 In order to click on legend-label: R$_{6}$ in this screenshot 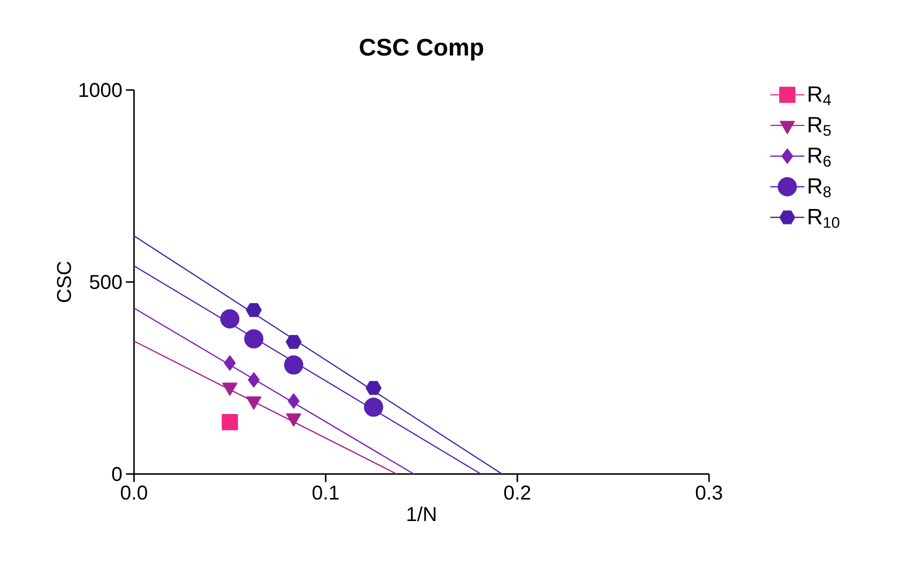, I will do `click(819, 157)`.